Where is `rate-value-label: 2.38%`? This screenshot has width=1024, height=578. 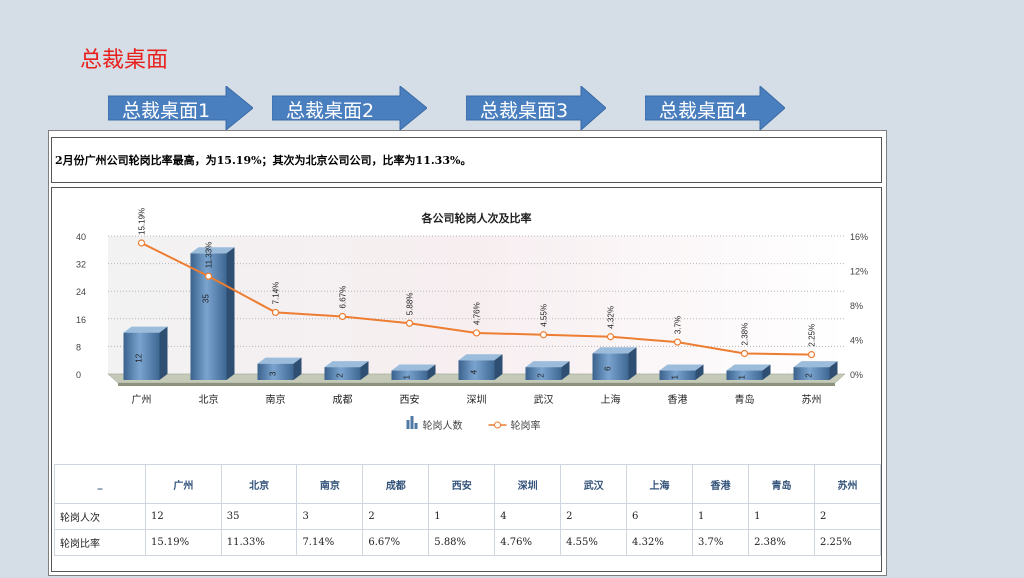 rate-value-label: 2.38% is located at coordinates (745, 334).